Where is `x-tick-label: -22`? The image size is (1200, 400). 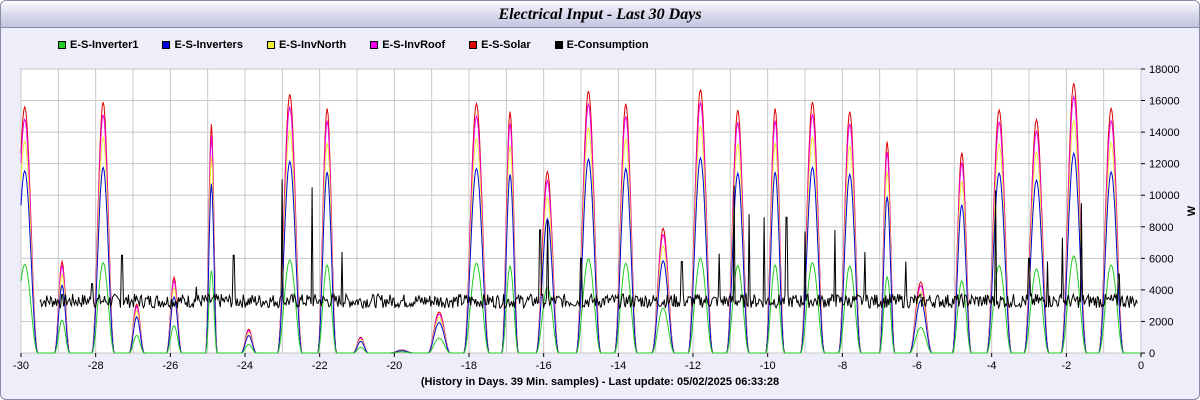
x-tick-label: -22 is located at coordinates (320, 366).